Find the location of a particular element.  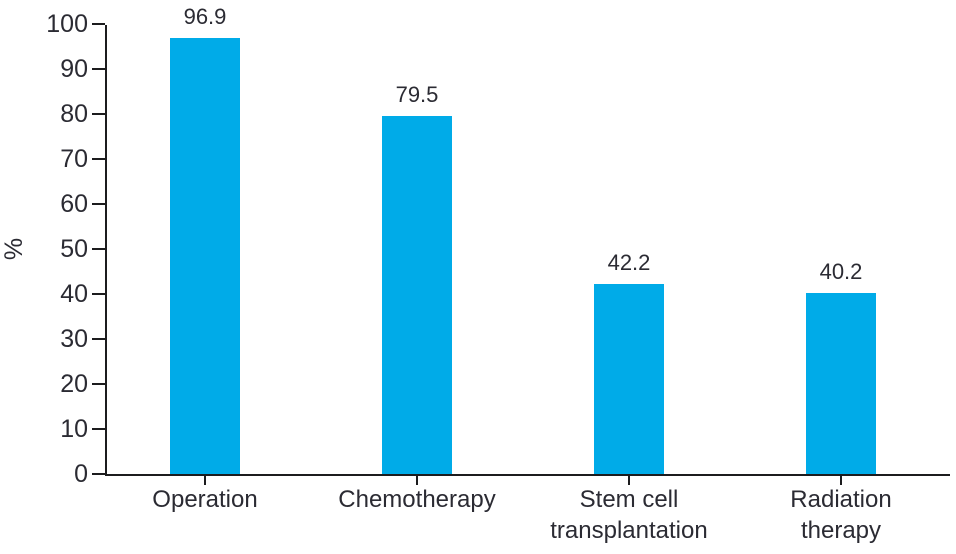

y-tick-label: 60 is located at coordinates (74, 204).